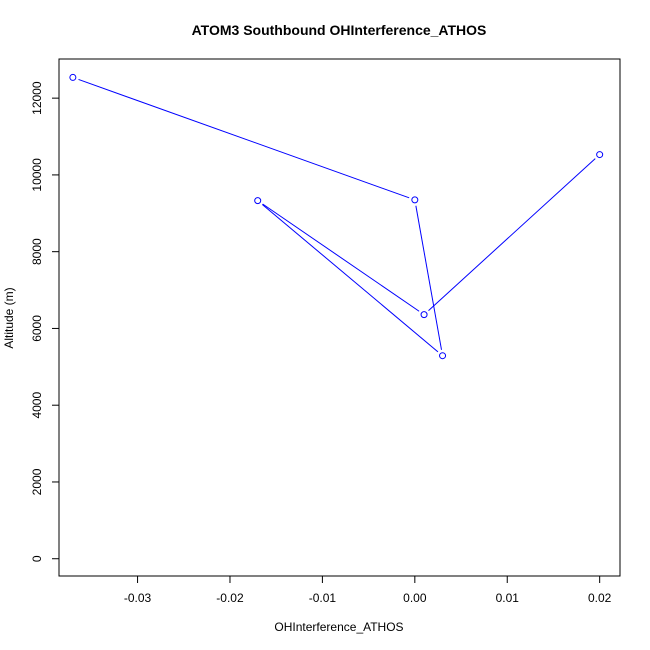 Image resolution: width=650 pixels, height=650 pixels. What do you see at coordinates (230, 598) in the screenshot?
I see `x-tick-label: -0.02` at bounding box center [230, 598].